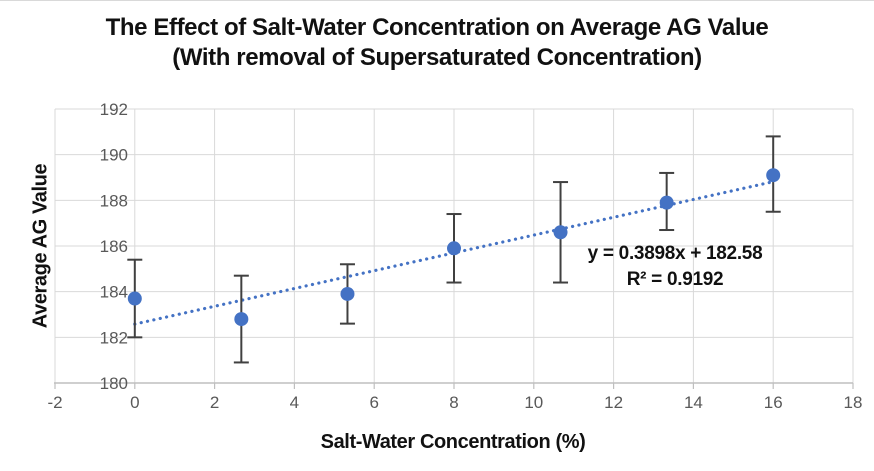 The width and height of the screenshot is (874, 471). What do you see at coordinates (773, 402) in the screenshot?
I see `x-tick-label: 16` at bounding box center [773, 402].